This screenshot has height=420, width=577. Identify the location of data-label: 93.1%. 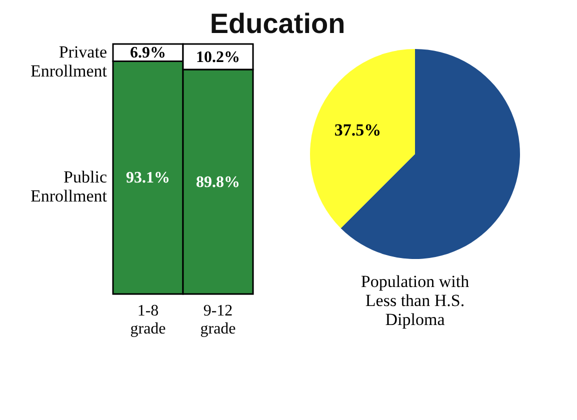
(148, 178).